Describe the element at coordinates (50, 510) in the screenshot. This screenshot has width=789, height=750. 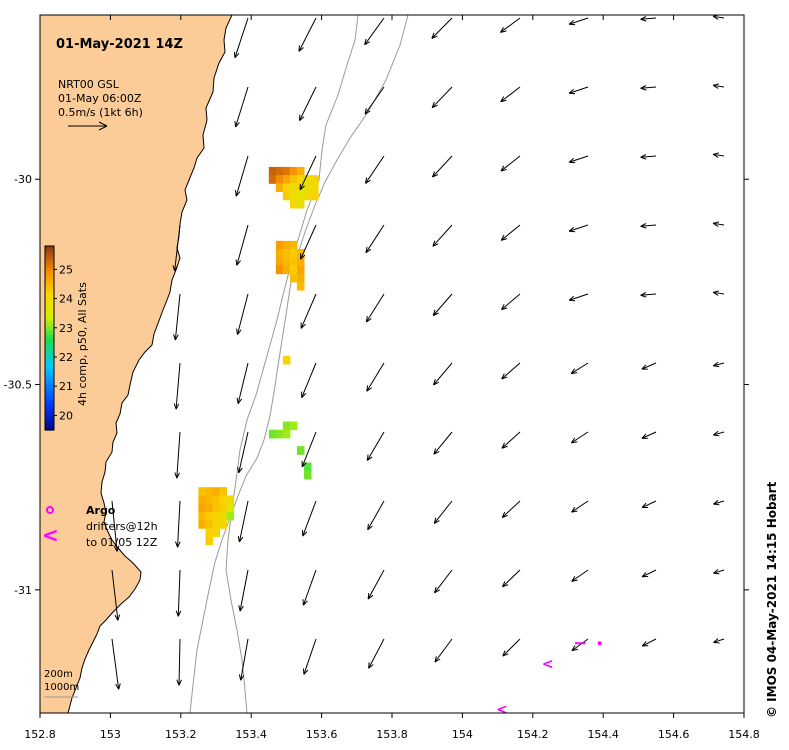
I see `argo-legend-marker` at that location.